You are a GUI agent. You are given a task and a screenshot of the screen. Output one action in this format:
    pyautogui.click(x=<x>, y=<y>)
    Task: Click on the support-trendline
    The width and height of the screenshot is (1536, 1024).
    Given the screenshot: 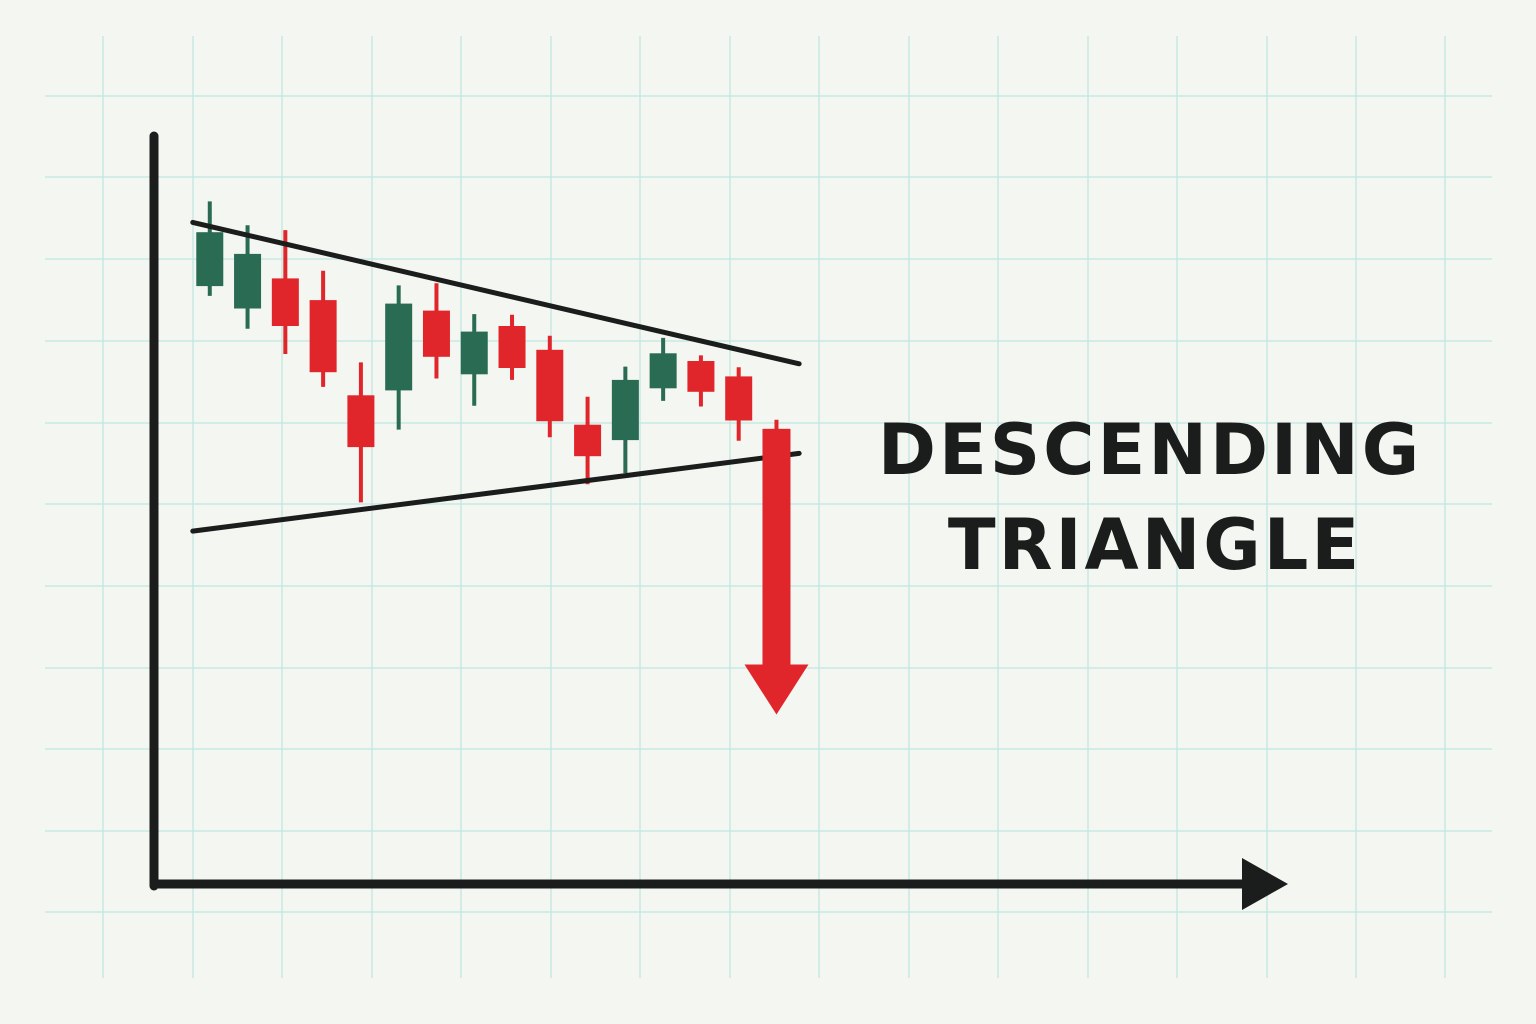 What is the action you would take?
    pyautogui.click(x=496, y=492)
    